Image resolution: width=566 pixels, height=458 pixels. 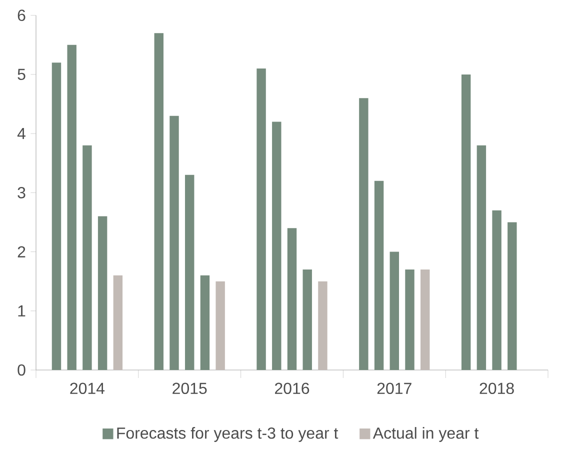 I want to click on legend-label: Actual in year t, so click(x=425, y=434).